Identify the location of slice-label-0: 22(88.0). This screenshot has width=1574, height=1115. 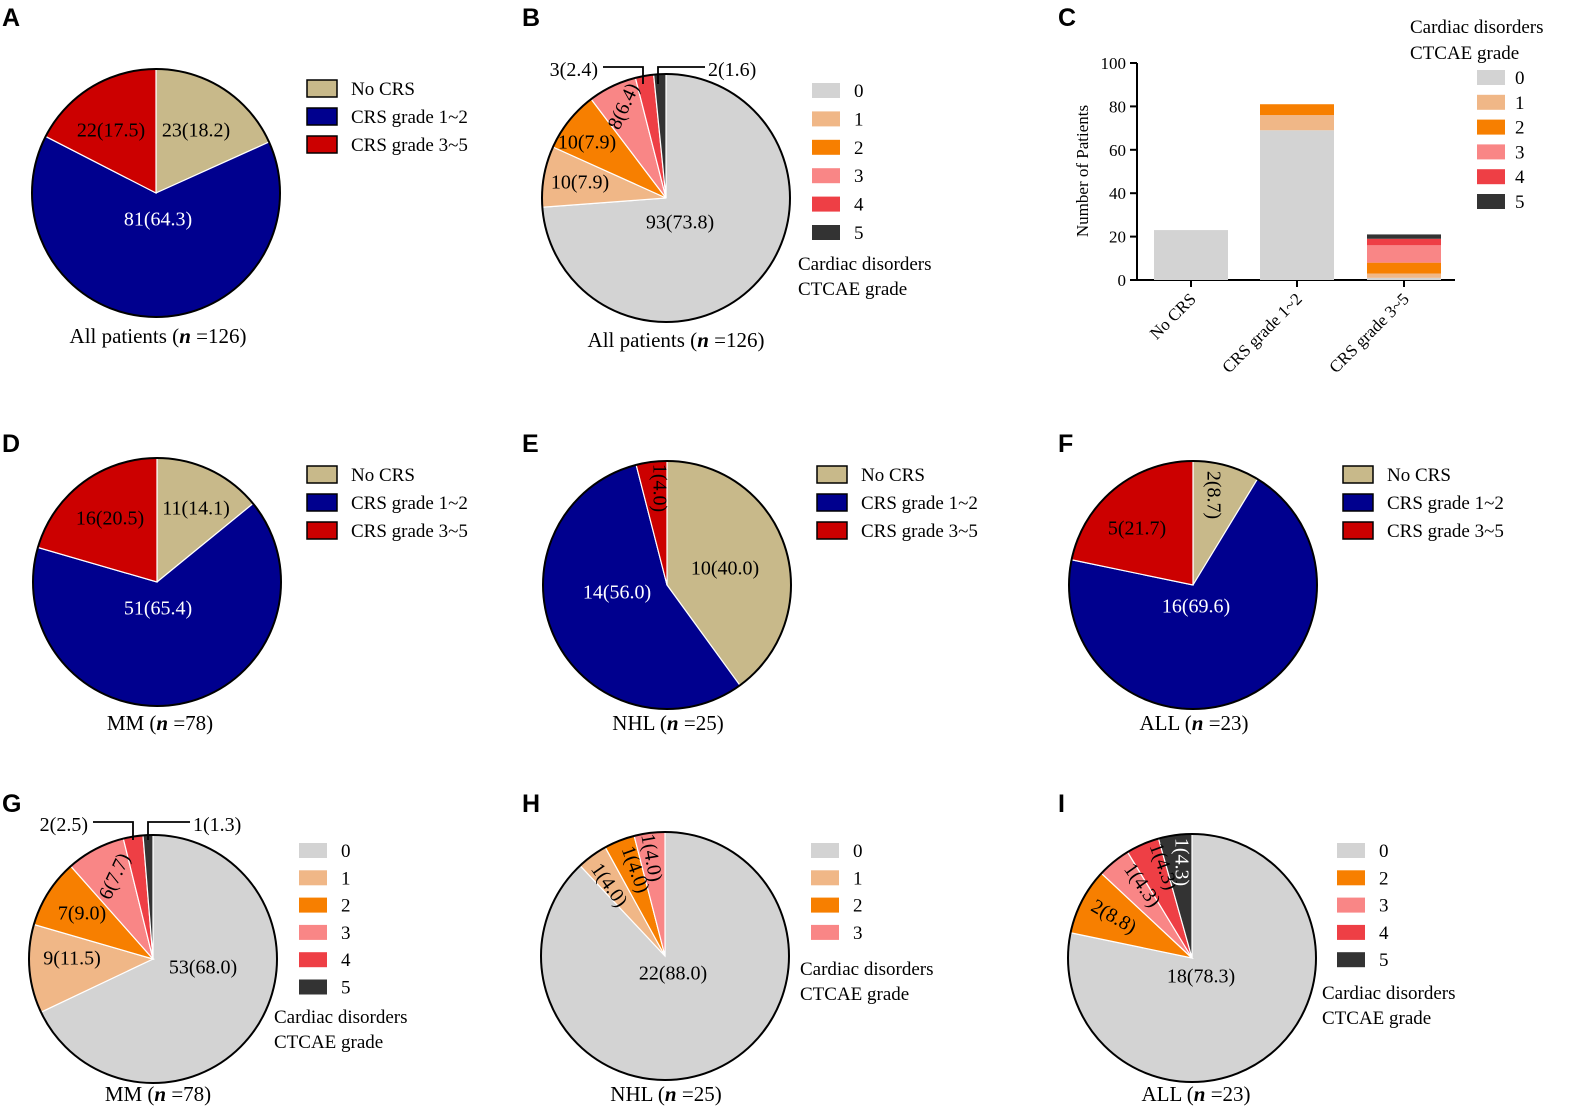
(673, 974).